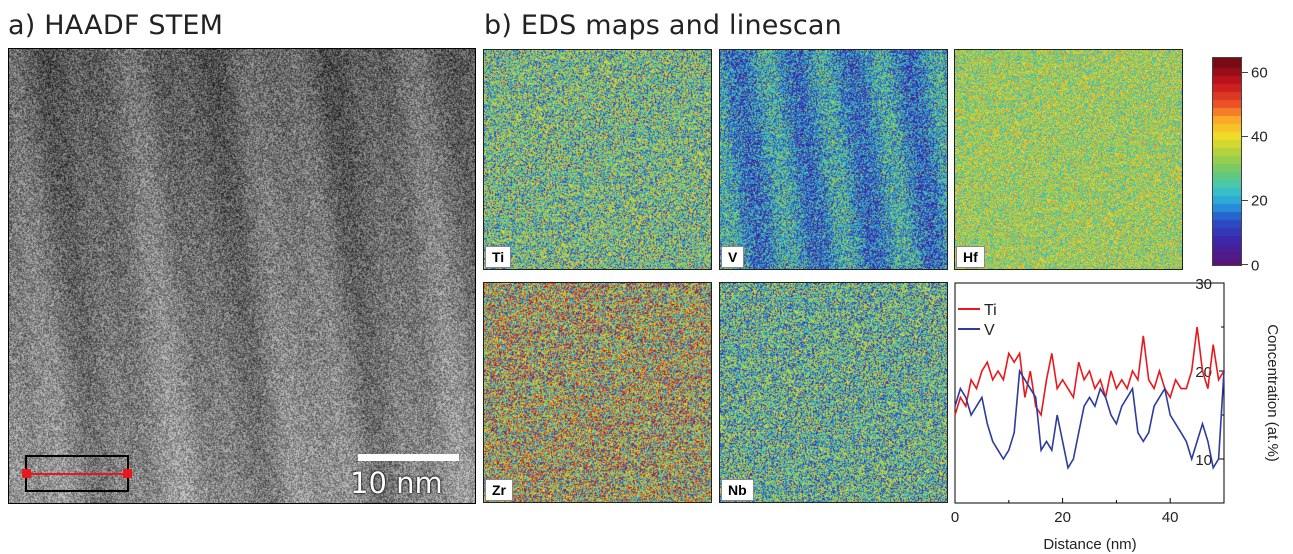 The height and width of the screenshot is (554, 1293). I want to click on linescan-start-marker, so click(26, 473).